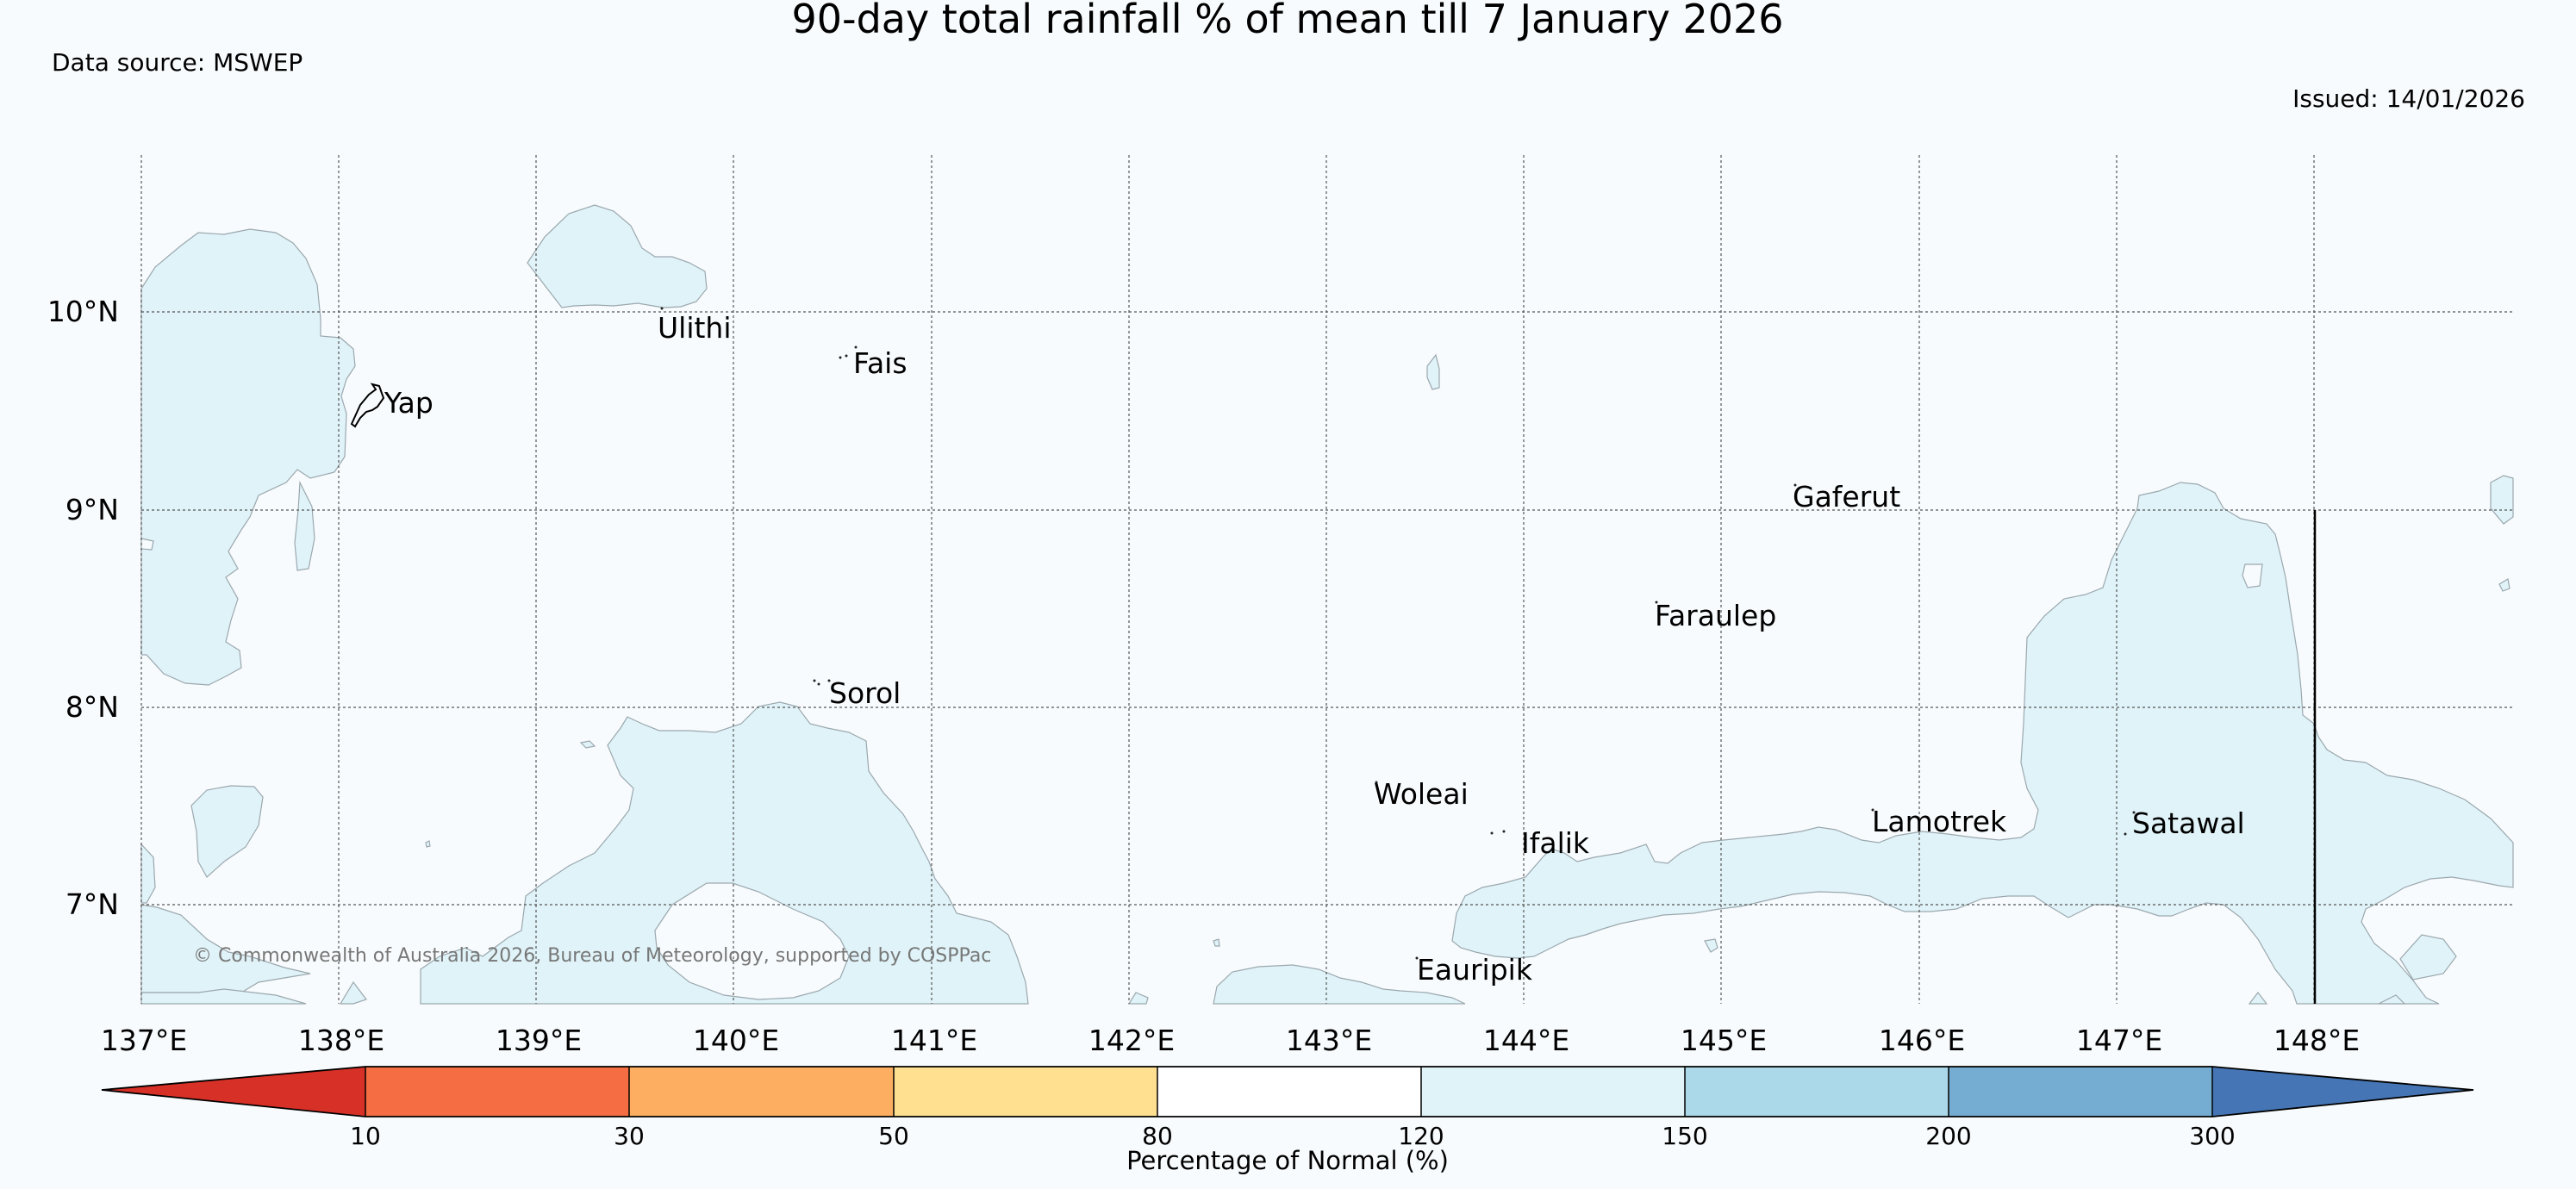 The image size is (2576, 1189). I want to click on lon-label-143e: 143°E, so click(1329, 1040).